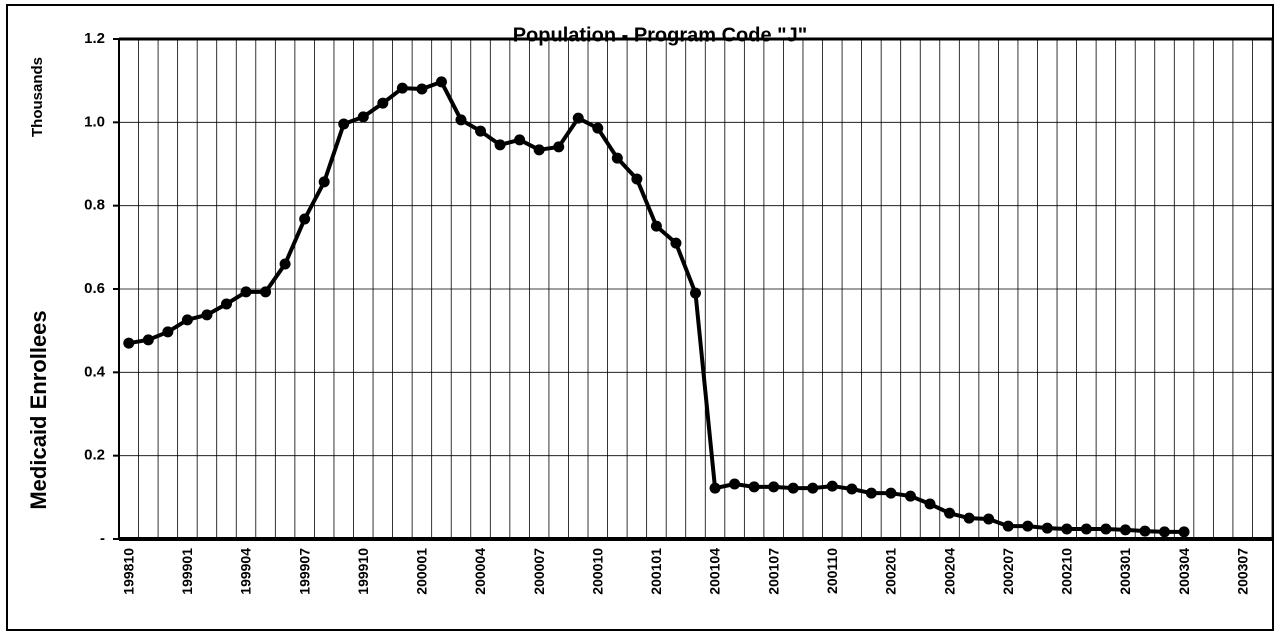 This screenshot has height=634, width=1276. What do you see at coordinates (102, 538) in the screenshot?
I see `y-tick-label: -` at bounding box center [102, 538].